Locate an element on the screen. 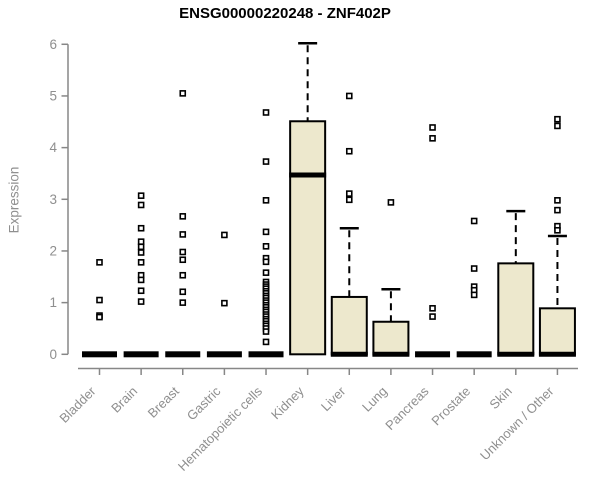  box-group-unknown-other is located at coordinates (557, 236).